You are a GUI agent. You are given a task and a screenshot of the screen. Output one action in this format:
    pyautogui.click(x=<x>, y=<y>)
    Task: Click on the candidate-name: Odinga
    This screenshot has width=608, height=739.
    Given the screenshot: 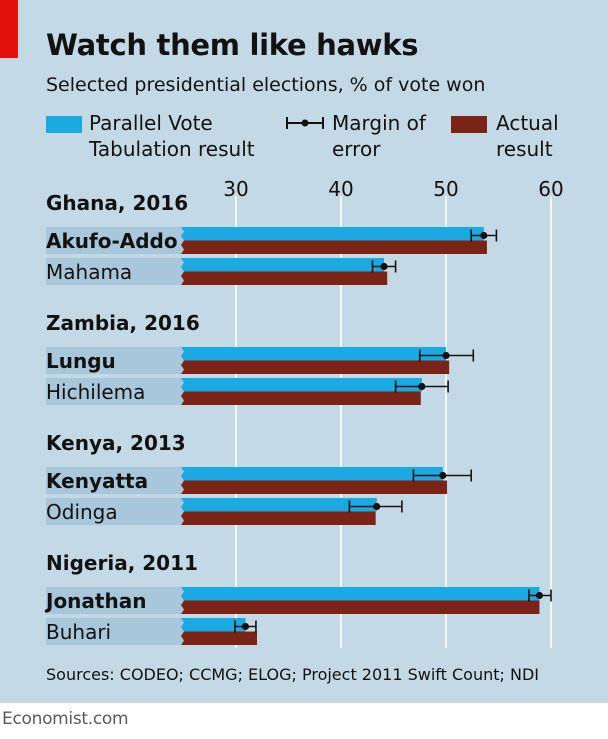 What is the action you would take?
    pyautogui.click(x=82, y=512)
    